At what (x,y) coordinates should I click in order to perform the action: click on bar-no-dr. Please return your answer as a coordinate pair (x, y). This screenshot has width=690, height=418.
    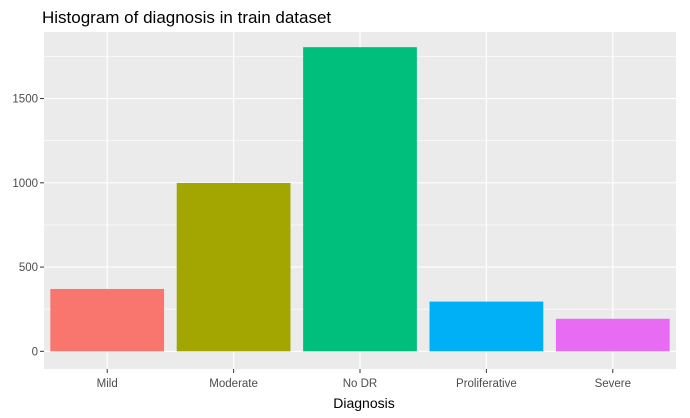
    Looking at the image, I should click on (360, 199).